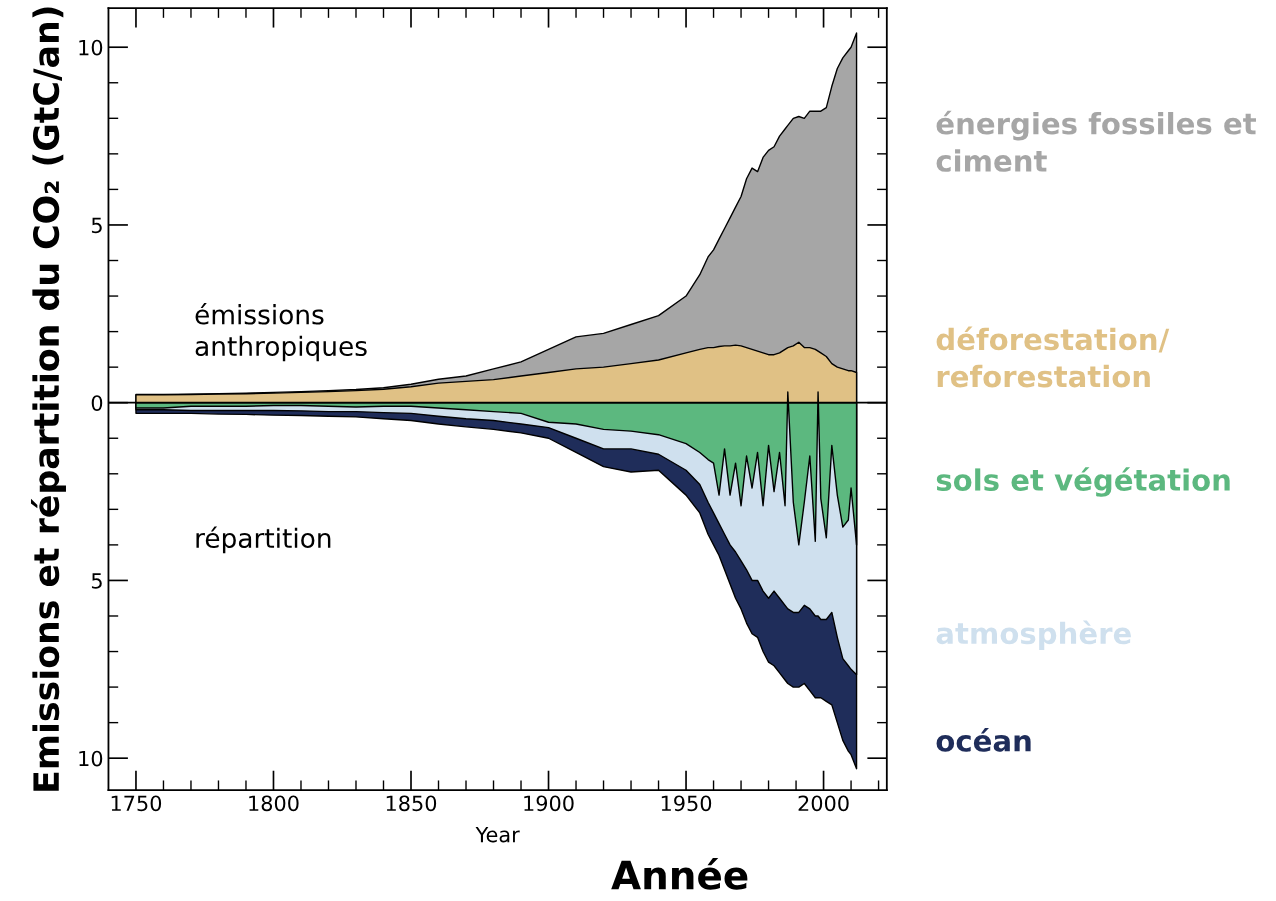 This screenshot has width=1276, height=901. Describe the element at coordinates (136, 803) in the screenshot. I see `x-tick-label: 1750` at that location.